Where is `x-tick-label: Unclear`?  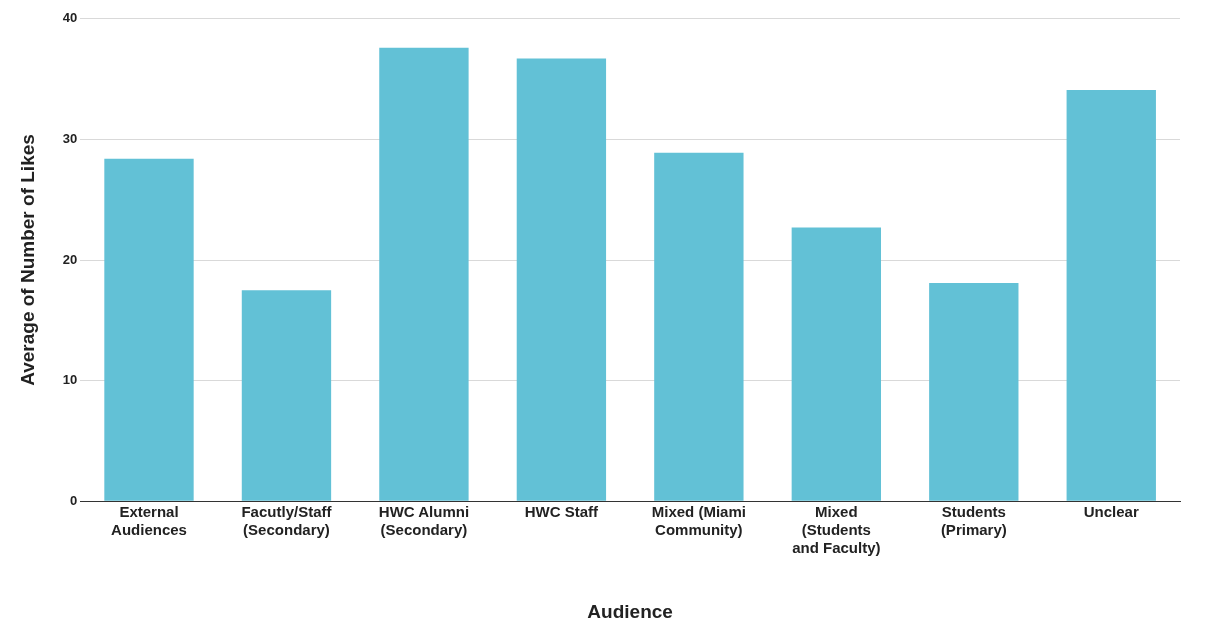 x-tick-label: Unclear is located at coordinates (1111, 512).